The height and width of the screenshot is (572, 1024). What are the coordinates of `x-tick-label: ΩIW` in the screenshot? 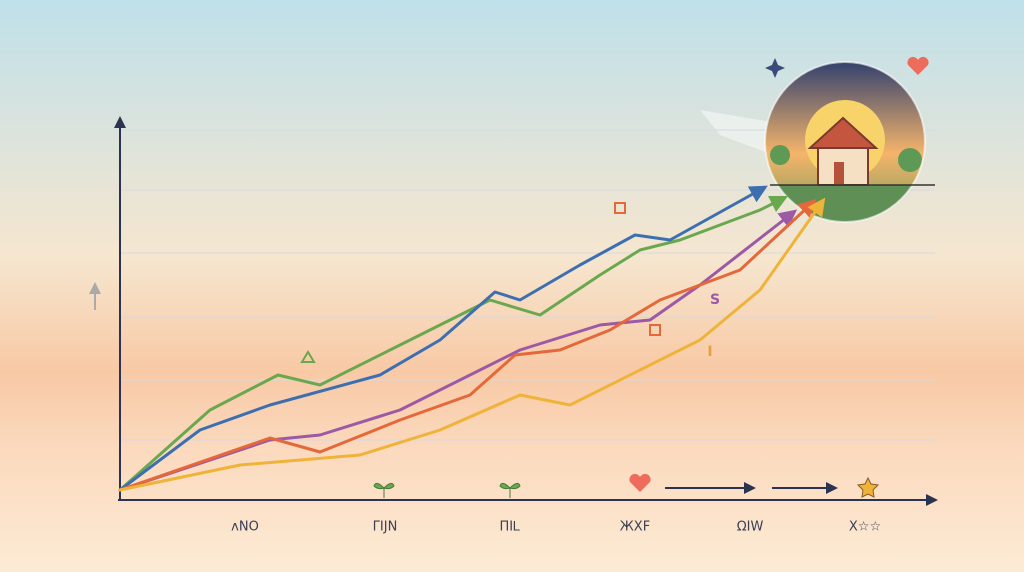 It's located at (750, 527).